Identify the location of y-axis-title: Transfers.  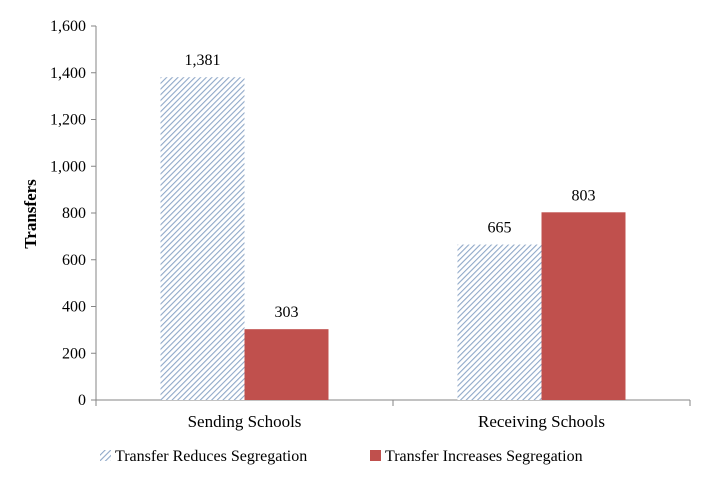
(30, 214).